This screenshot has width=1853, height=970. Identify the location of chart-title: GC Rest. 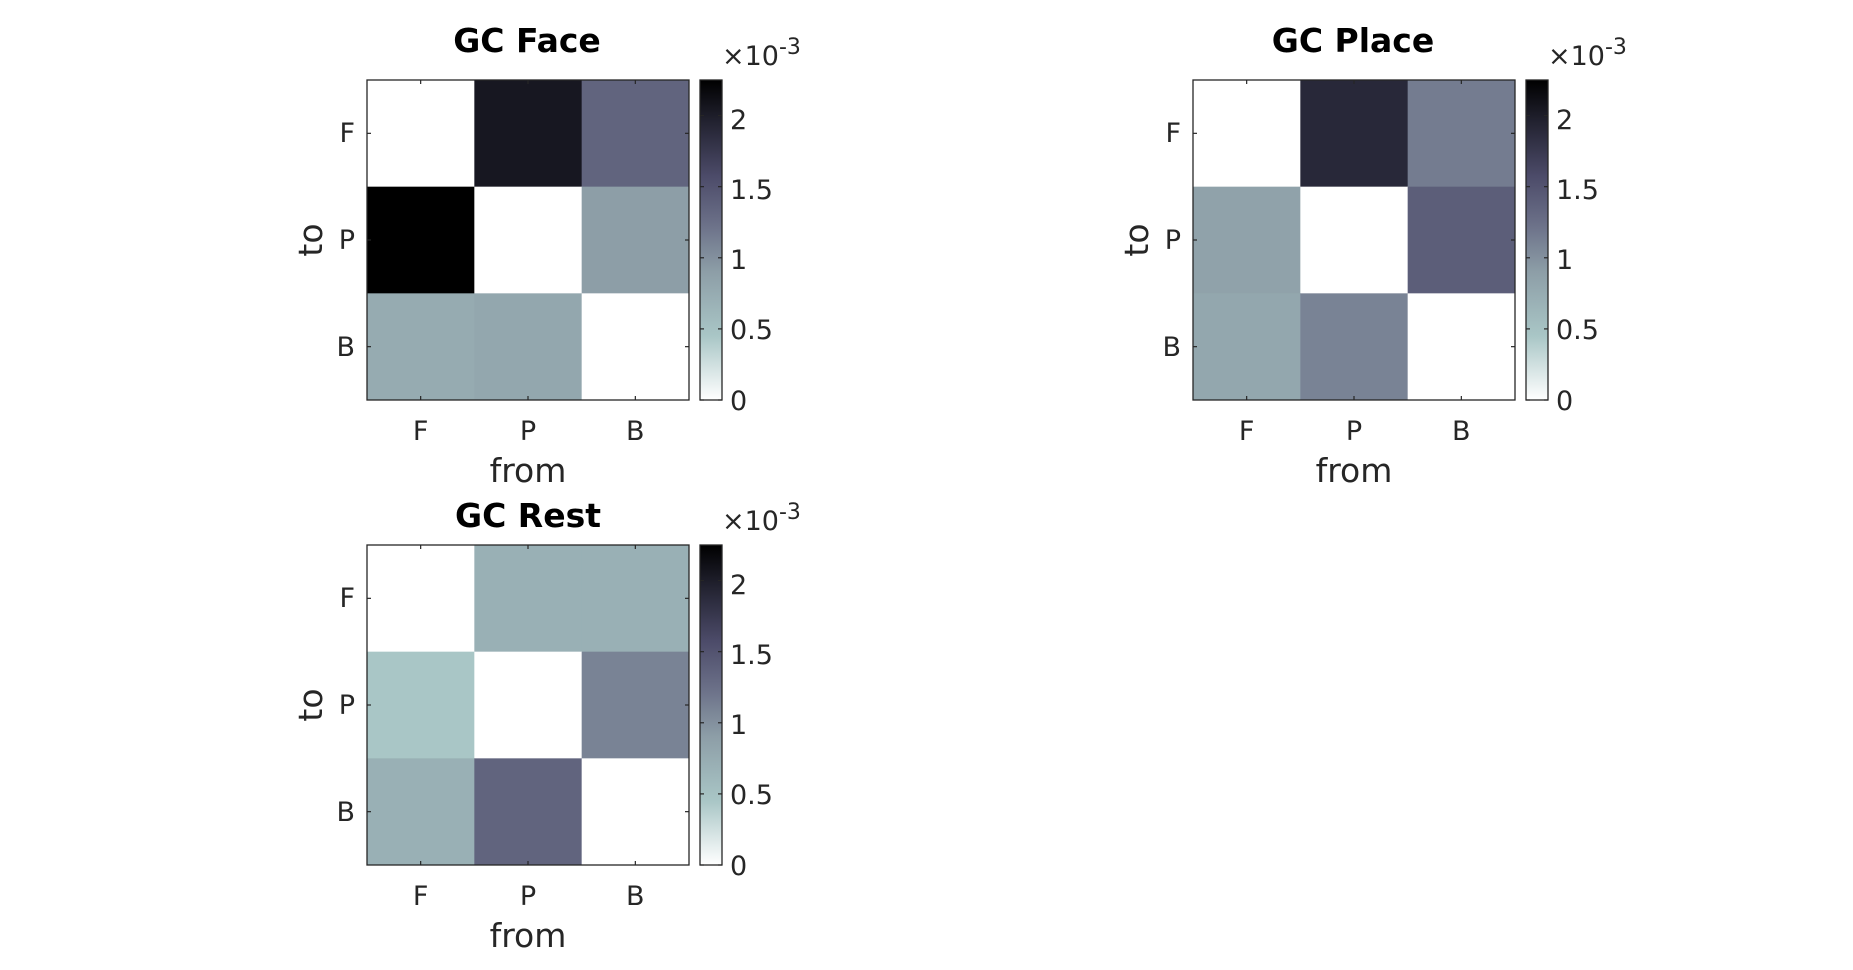
(528, 515).